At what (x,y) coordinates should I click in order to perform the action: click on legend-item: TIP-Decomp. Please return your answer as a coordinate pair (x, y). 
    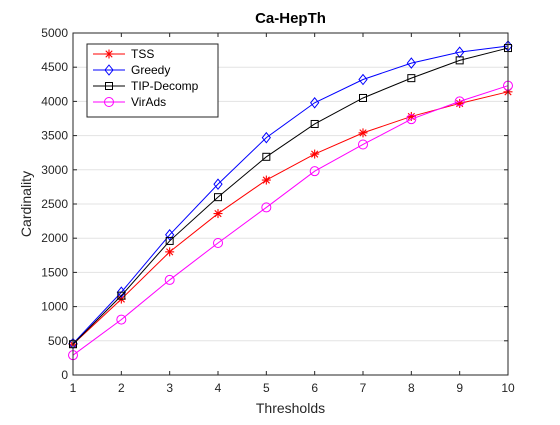
    Looking at the image, I should click on (146, 86).